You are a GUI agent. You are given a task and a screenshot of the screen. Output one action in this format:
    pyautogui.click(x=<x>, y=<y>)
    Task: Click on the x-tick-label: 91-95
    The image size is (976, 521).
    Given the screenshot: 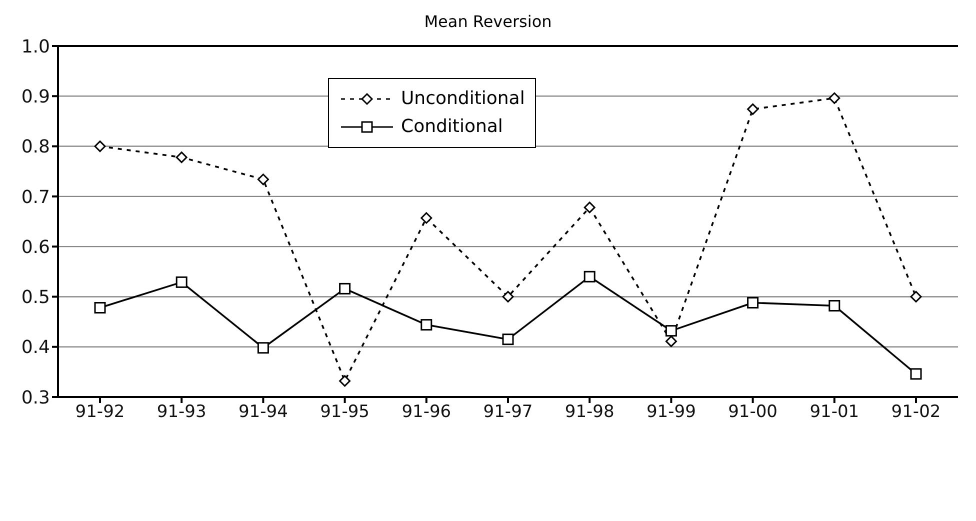 What is the action you would take?
    pyautogui.click(x=345, y=412)
    